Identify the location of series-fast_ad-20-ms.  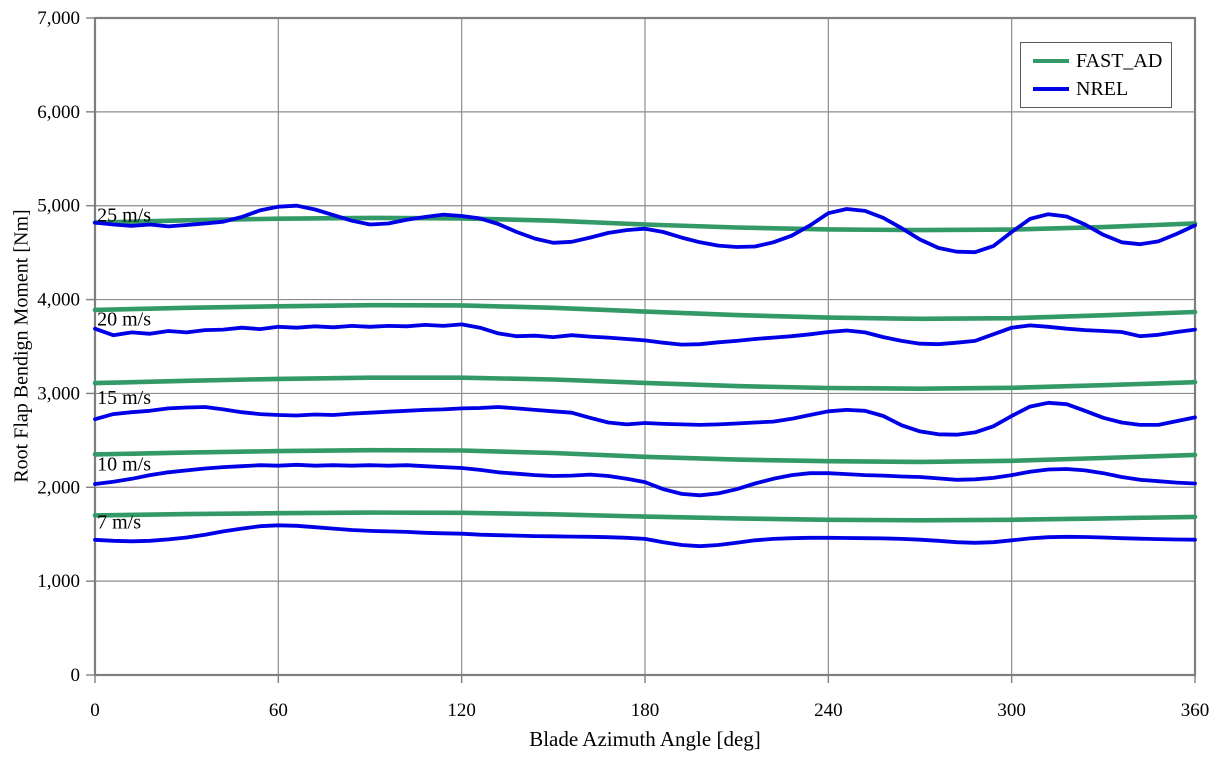
(645, 312).